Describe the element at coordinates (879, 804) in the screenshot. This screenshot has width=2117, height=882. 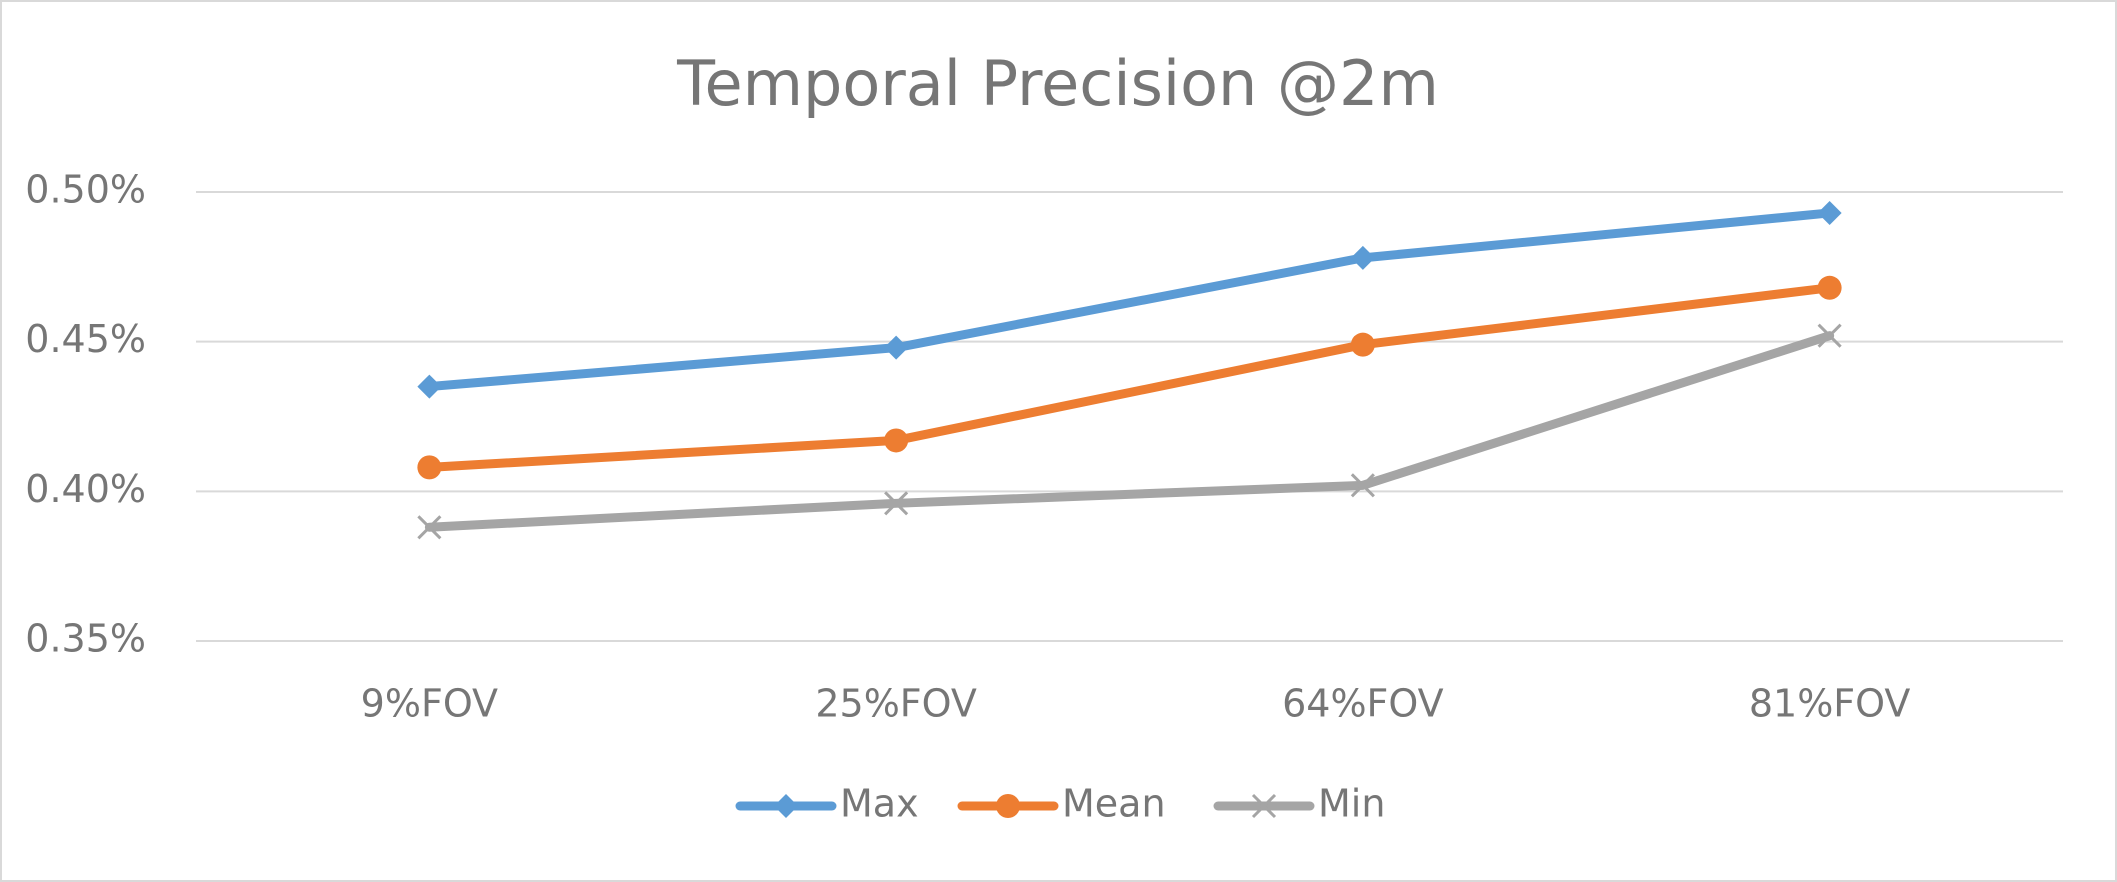
I see `legend-label: Max` at that location.